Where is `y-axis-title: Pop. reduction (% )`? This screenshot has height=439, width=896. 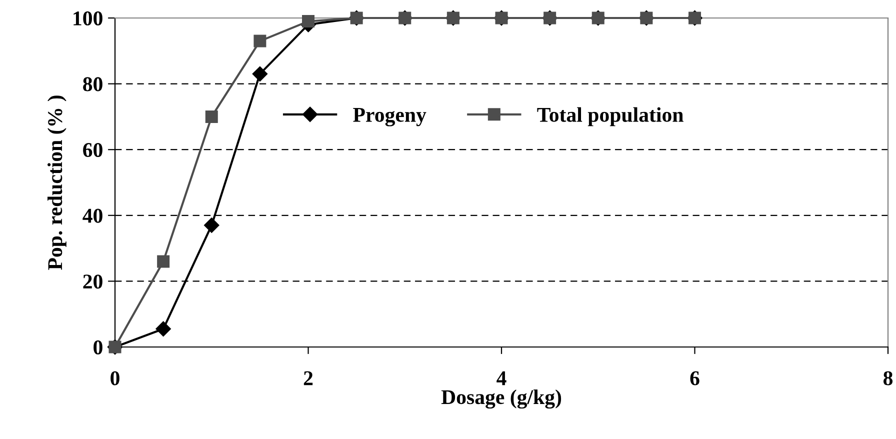 y-axis-title: Pop. reduction (% ) is located at coordinates (56, 183).